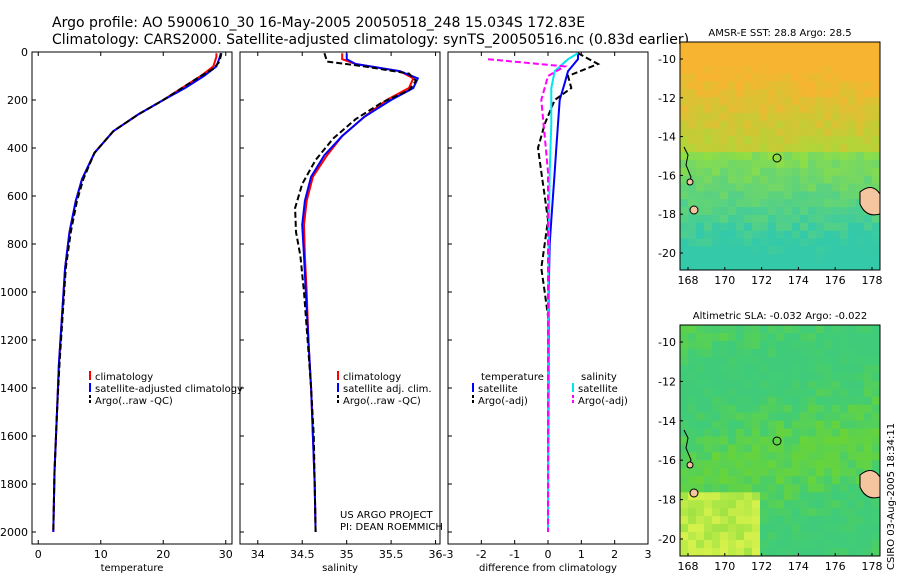 The image size is (900, 580). Describe the element at coordinates (667, 539) in the screenshot. I see `map-y-tick-label: -20` at that location.